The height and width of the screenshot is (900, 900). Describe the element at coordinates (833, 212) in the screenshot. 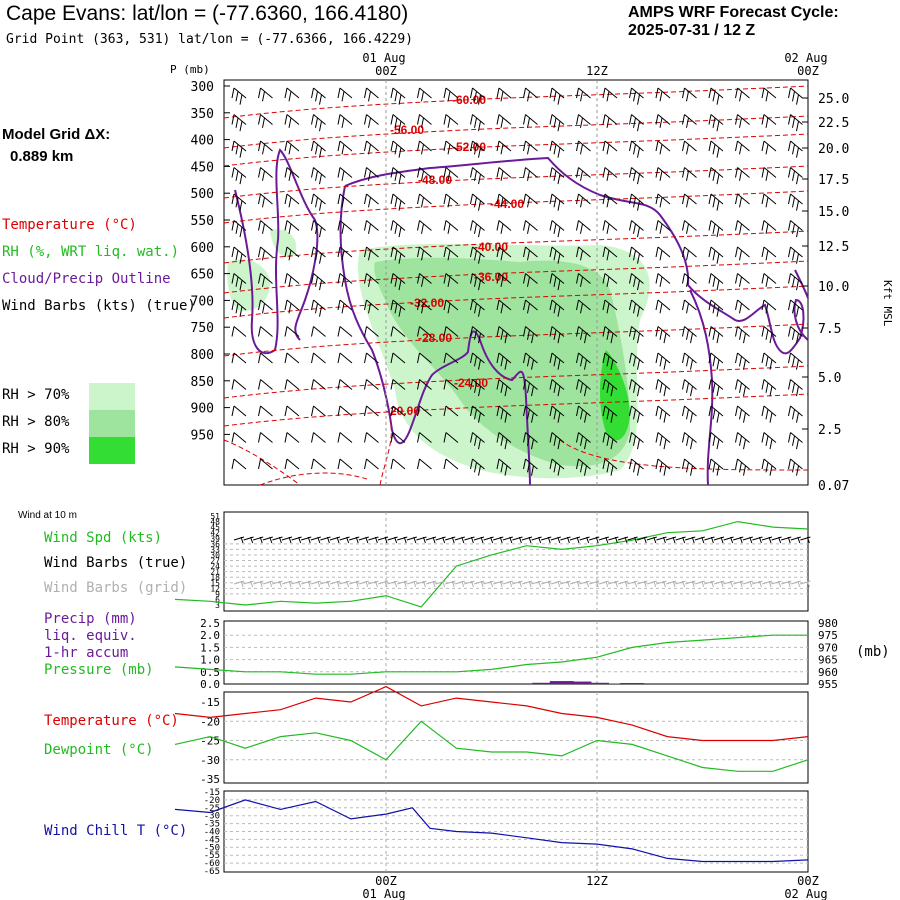

I see `height-tick-label: 15.0` at that location.